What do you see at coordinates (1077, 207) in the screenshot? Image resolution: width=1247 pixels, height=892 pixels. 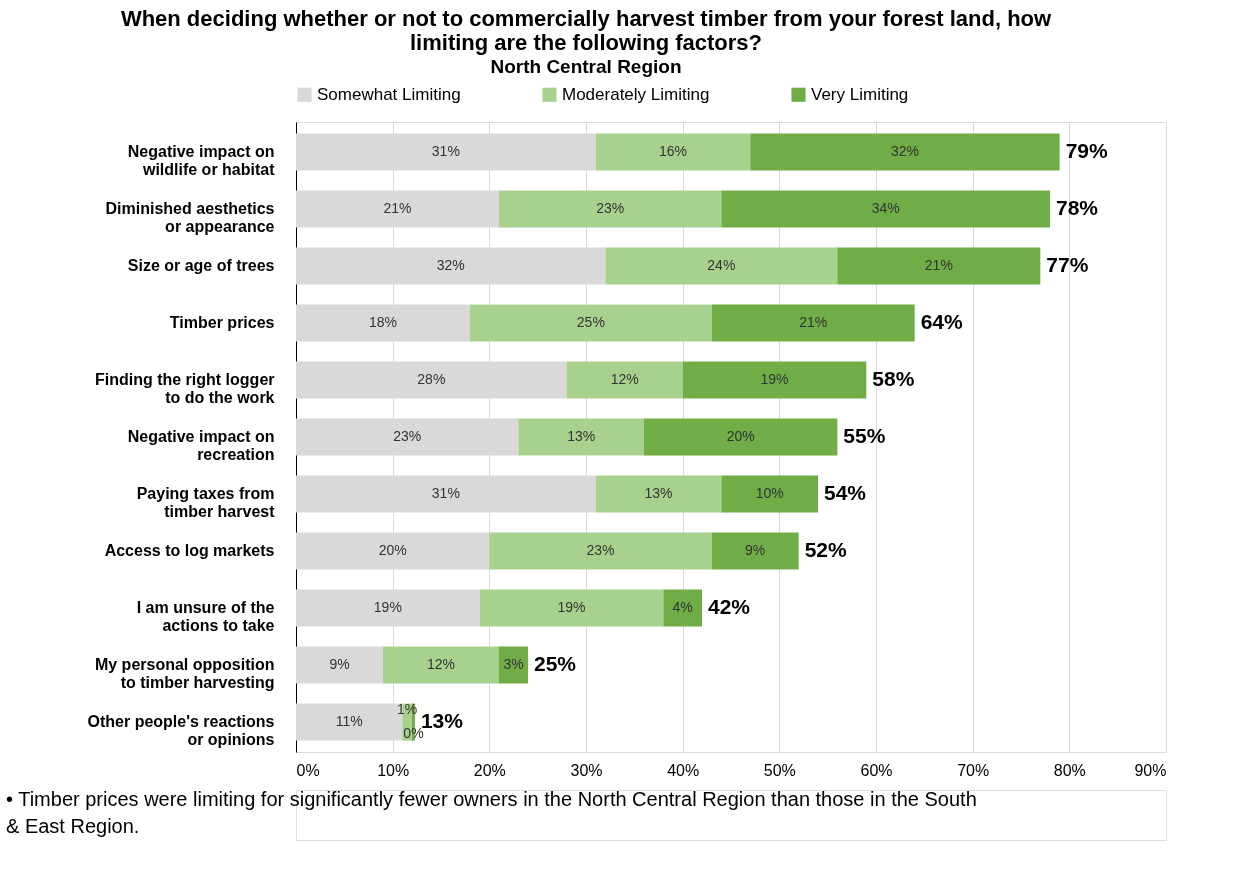 I see `total-label: 78%` at bounding box center [1077, 207].